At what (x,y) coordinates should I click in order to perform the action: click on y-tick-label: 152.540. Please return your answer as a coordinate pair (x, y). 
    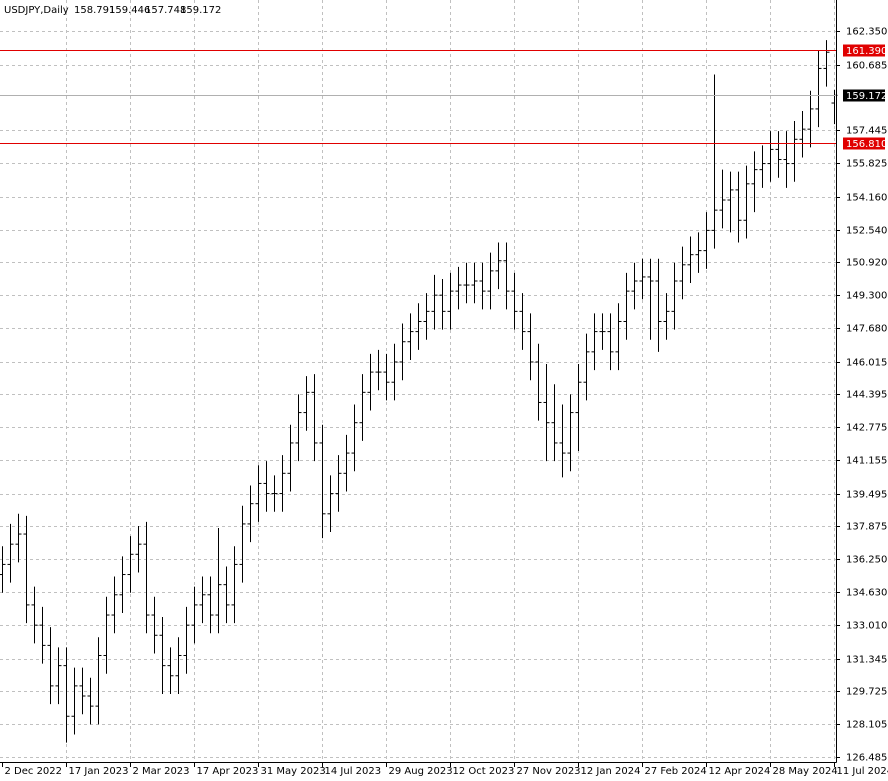
    Looking at the image, I should click on (866, 231).